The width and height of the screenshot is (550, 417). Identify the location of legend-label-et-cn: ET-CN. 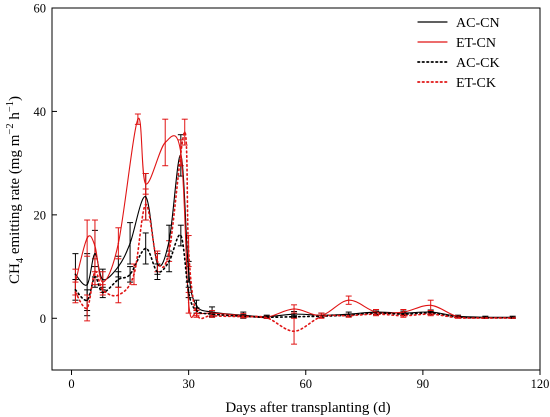
(476, 43).